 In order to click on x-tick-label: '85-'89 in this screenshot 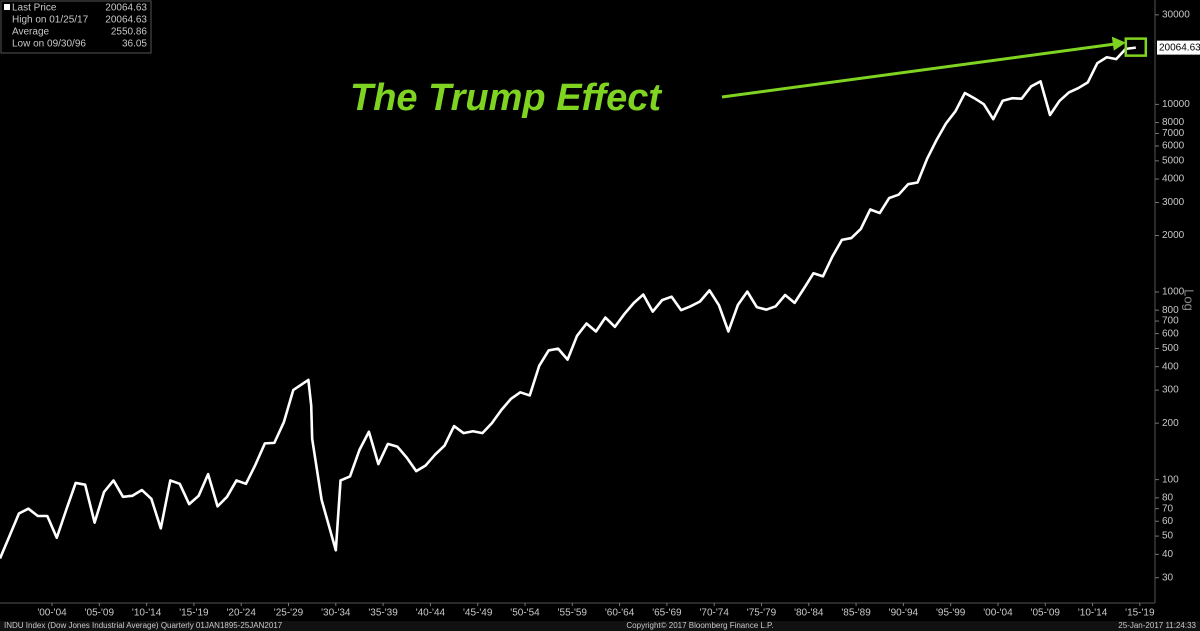, I will do `click(856, 613)`.